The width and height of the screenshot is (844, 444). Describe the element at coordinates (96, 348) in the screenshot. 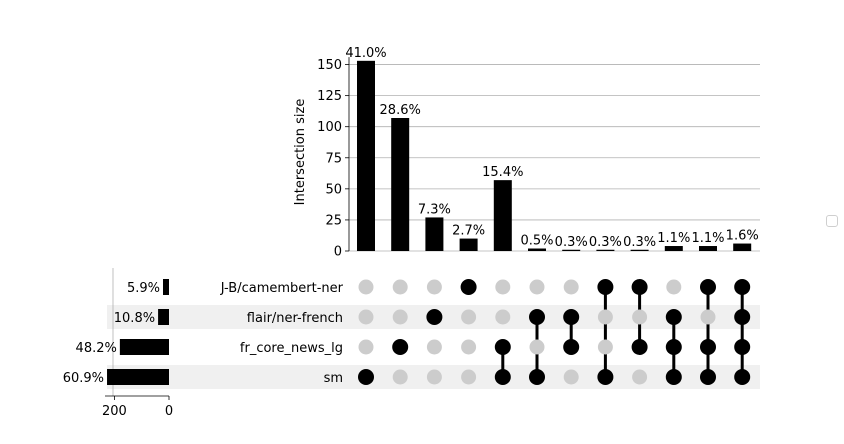

I see `set-size-label: 48.2%` at that location.